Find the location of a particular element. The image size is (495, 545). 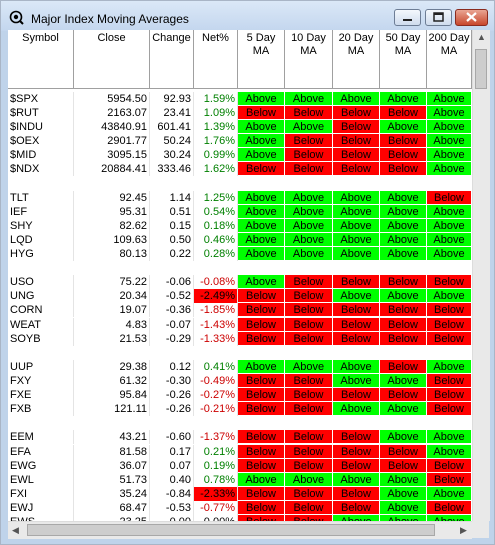

col-20day-ma-header: 20 Day MA is located at coordinates (356, 59).